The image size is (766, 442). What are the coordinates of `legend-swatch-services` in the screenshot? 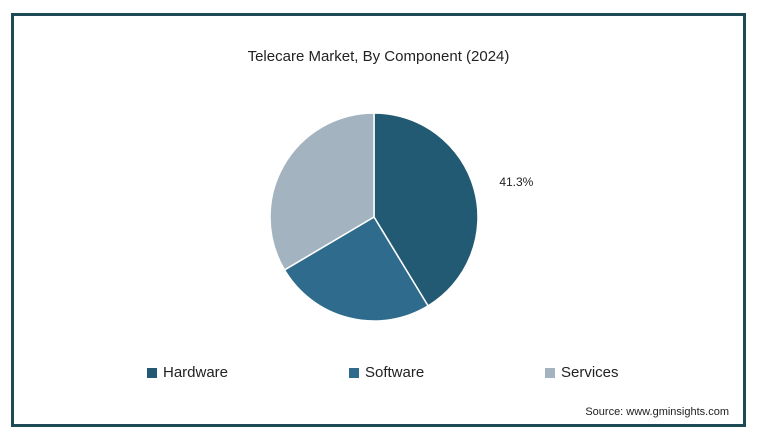 It's located at (550, 372).